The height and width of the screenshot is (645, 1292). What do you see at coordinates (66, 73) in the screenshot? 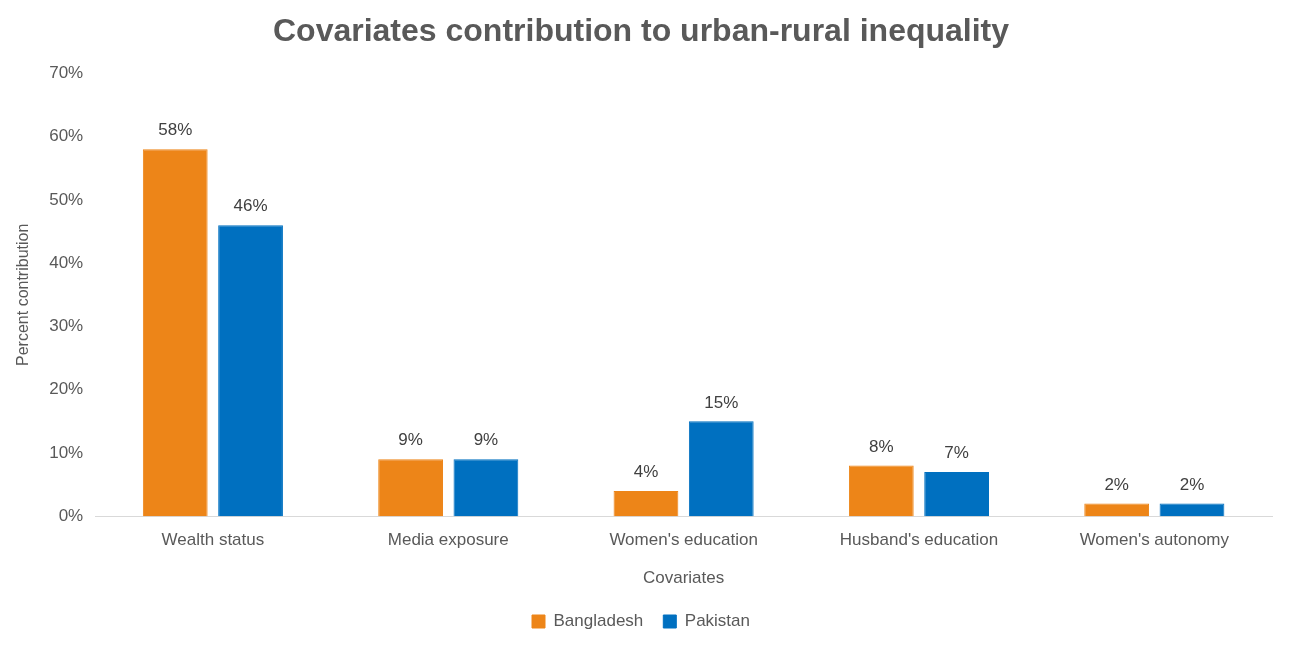
I see `y-tick-label: 70%` at bounding box center [66, 73].